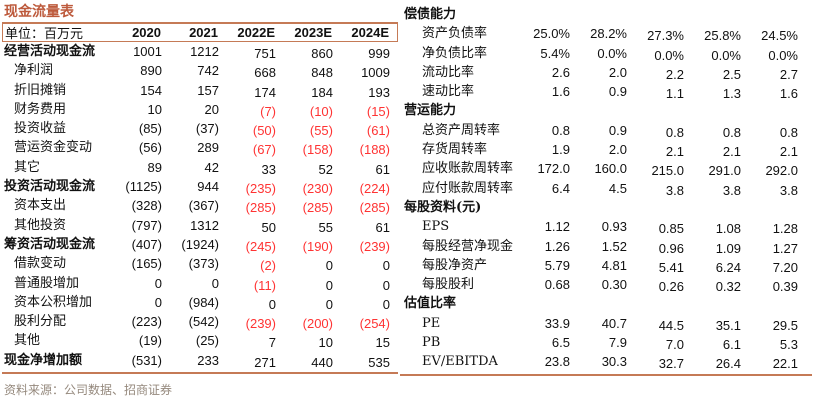 This screenshot has height=400, width=815. I want to click on section-header-label: 每股资料(元), so click(443, 207).